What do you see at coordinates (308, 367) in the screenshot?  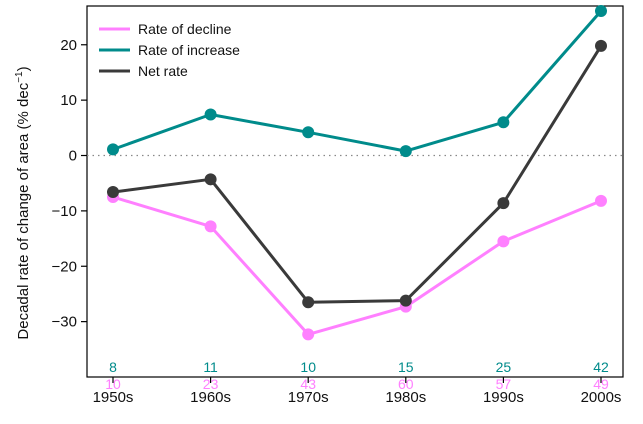 I see `count-label-increase: 10` at bounding box center [308, 367].